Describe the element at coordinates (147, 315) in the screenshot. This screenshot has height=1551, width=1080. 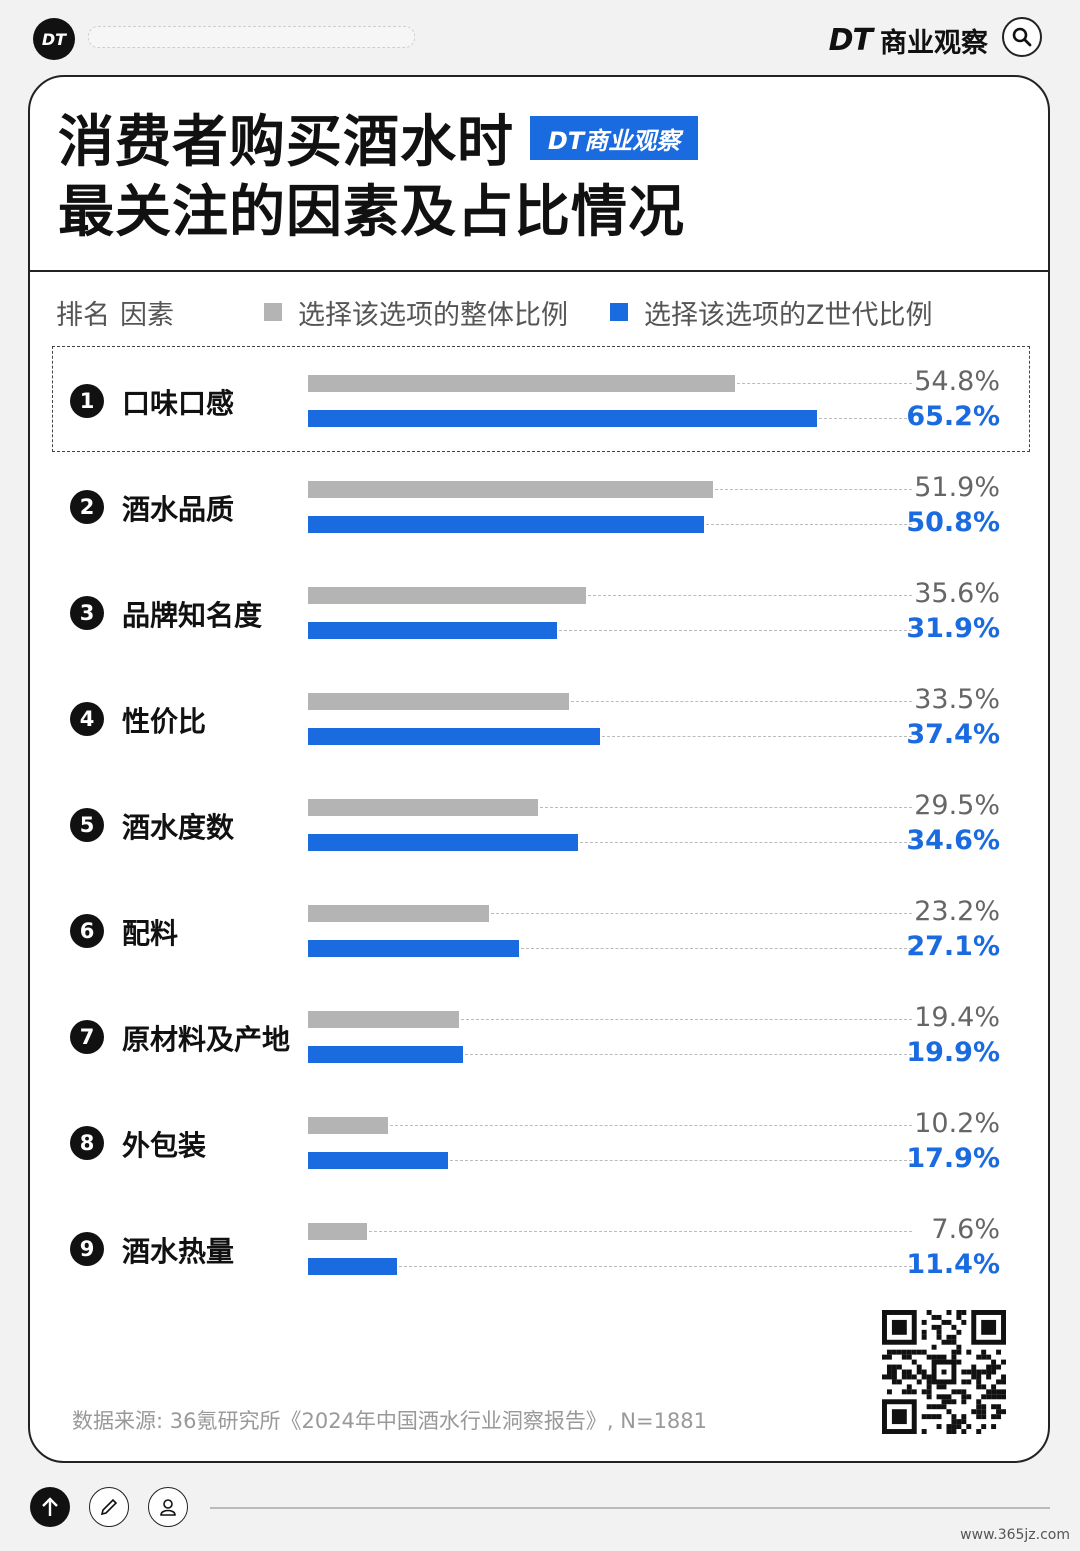
I see `factor-header: 因素` at that location.